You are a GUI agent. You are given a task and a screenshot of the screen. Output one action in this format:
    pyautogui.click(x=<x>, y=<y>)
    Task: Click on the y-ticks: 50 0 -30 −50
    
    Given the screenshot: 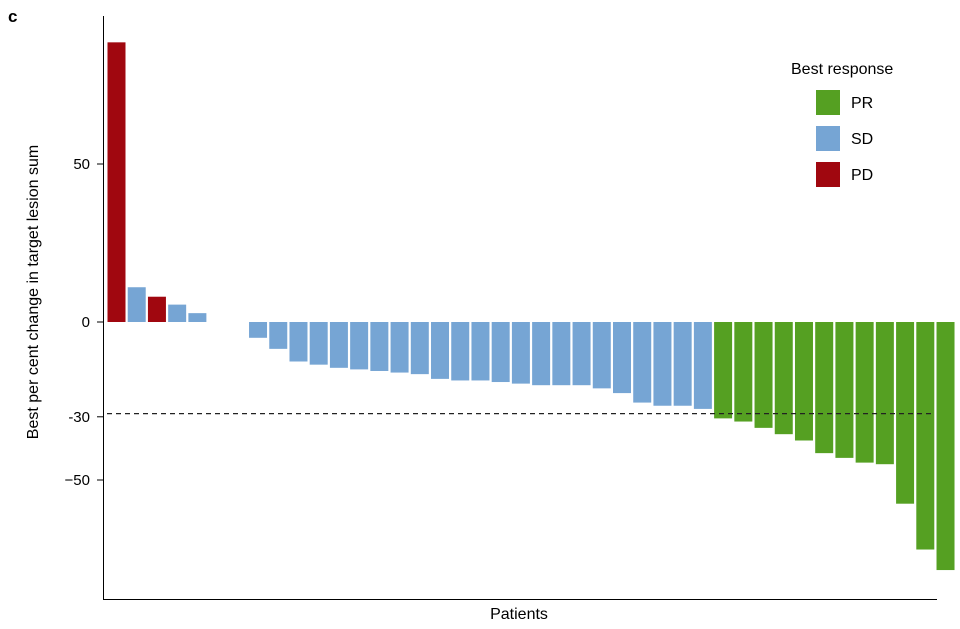 What is the action you would take?
    pyautogui.click(x=84, y=322)
    